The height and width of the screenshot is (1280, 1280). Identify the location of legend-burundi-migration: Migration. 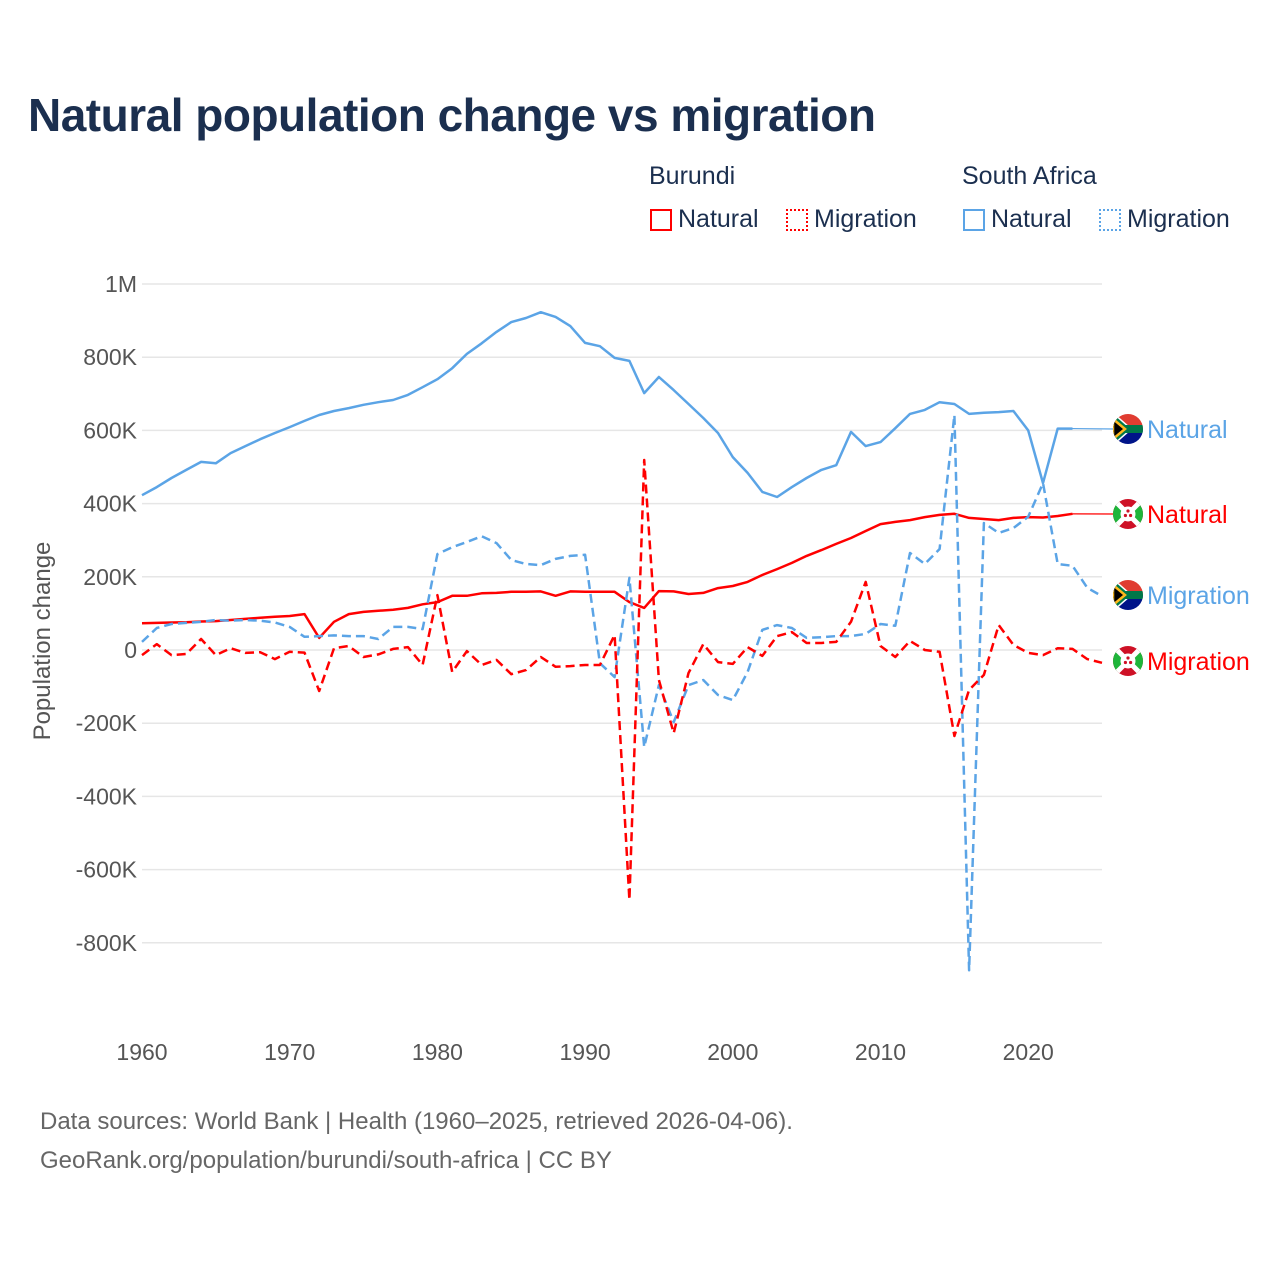
(851, 219).